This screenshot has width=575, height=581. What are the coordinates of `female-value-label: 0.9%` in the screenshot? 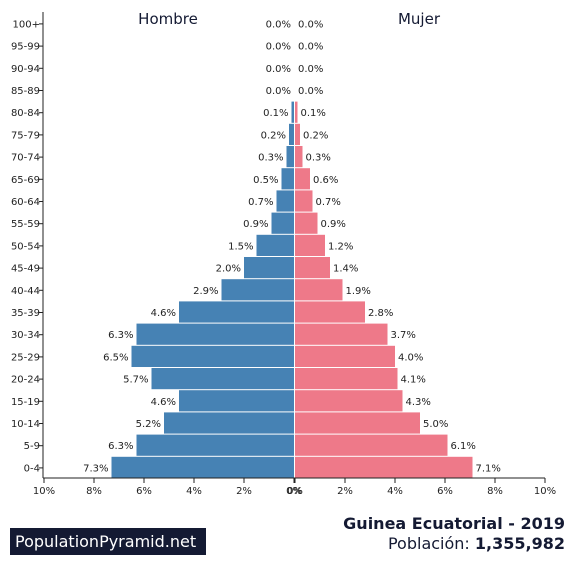 It's located at (333, 224).